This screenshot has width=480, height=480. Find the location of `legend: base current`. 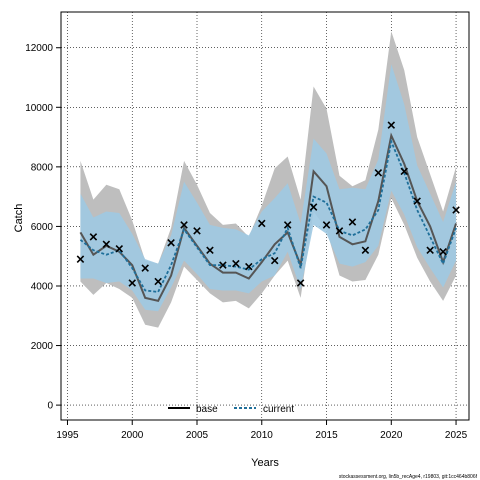

legend: base current is located at coordinates (231, 409).